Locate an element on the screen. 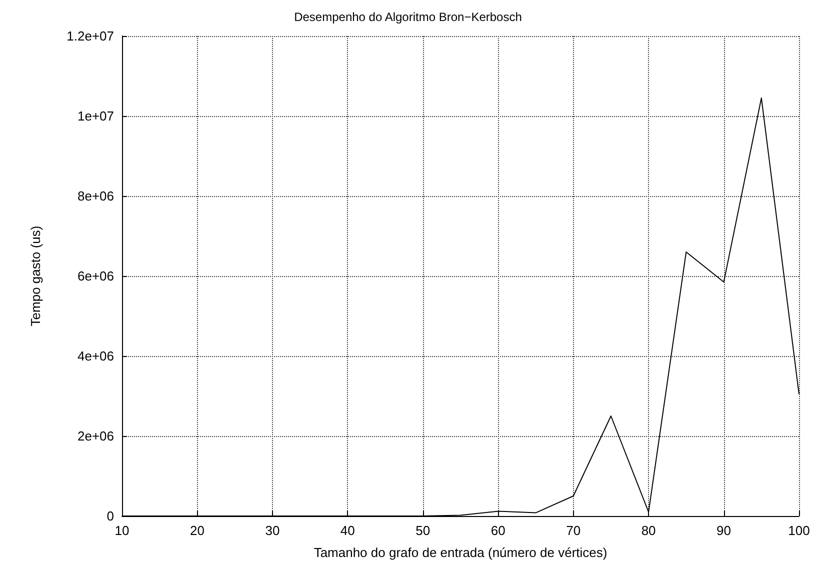  x-tick-label: 90 is located at coordinates (724, 530).